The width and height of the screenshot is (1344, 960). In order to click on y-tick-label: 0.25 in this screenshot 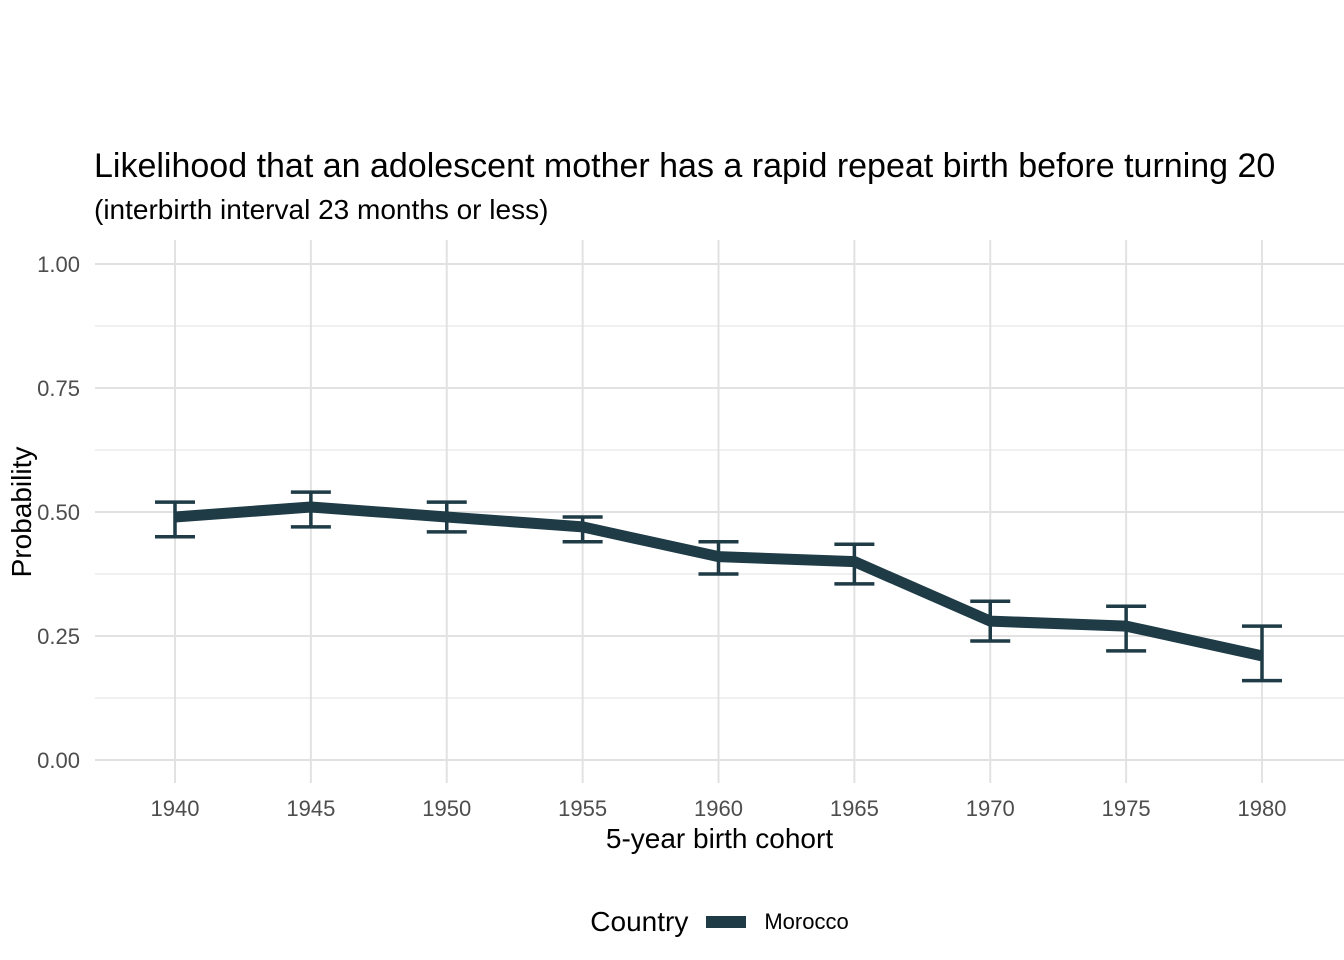, I will do `click(58, 636)`.